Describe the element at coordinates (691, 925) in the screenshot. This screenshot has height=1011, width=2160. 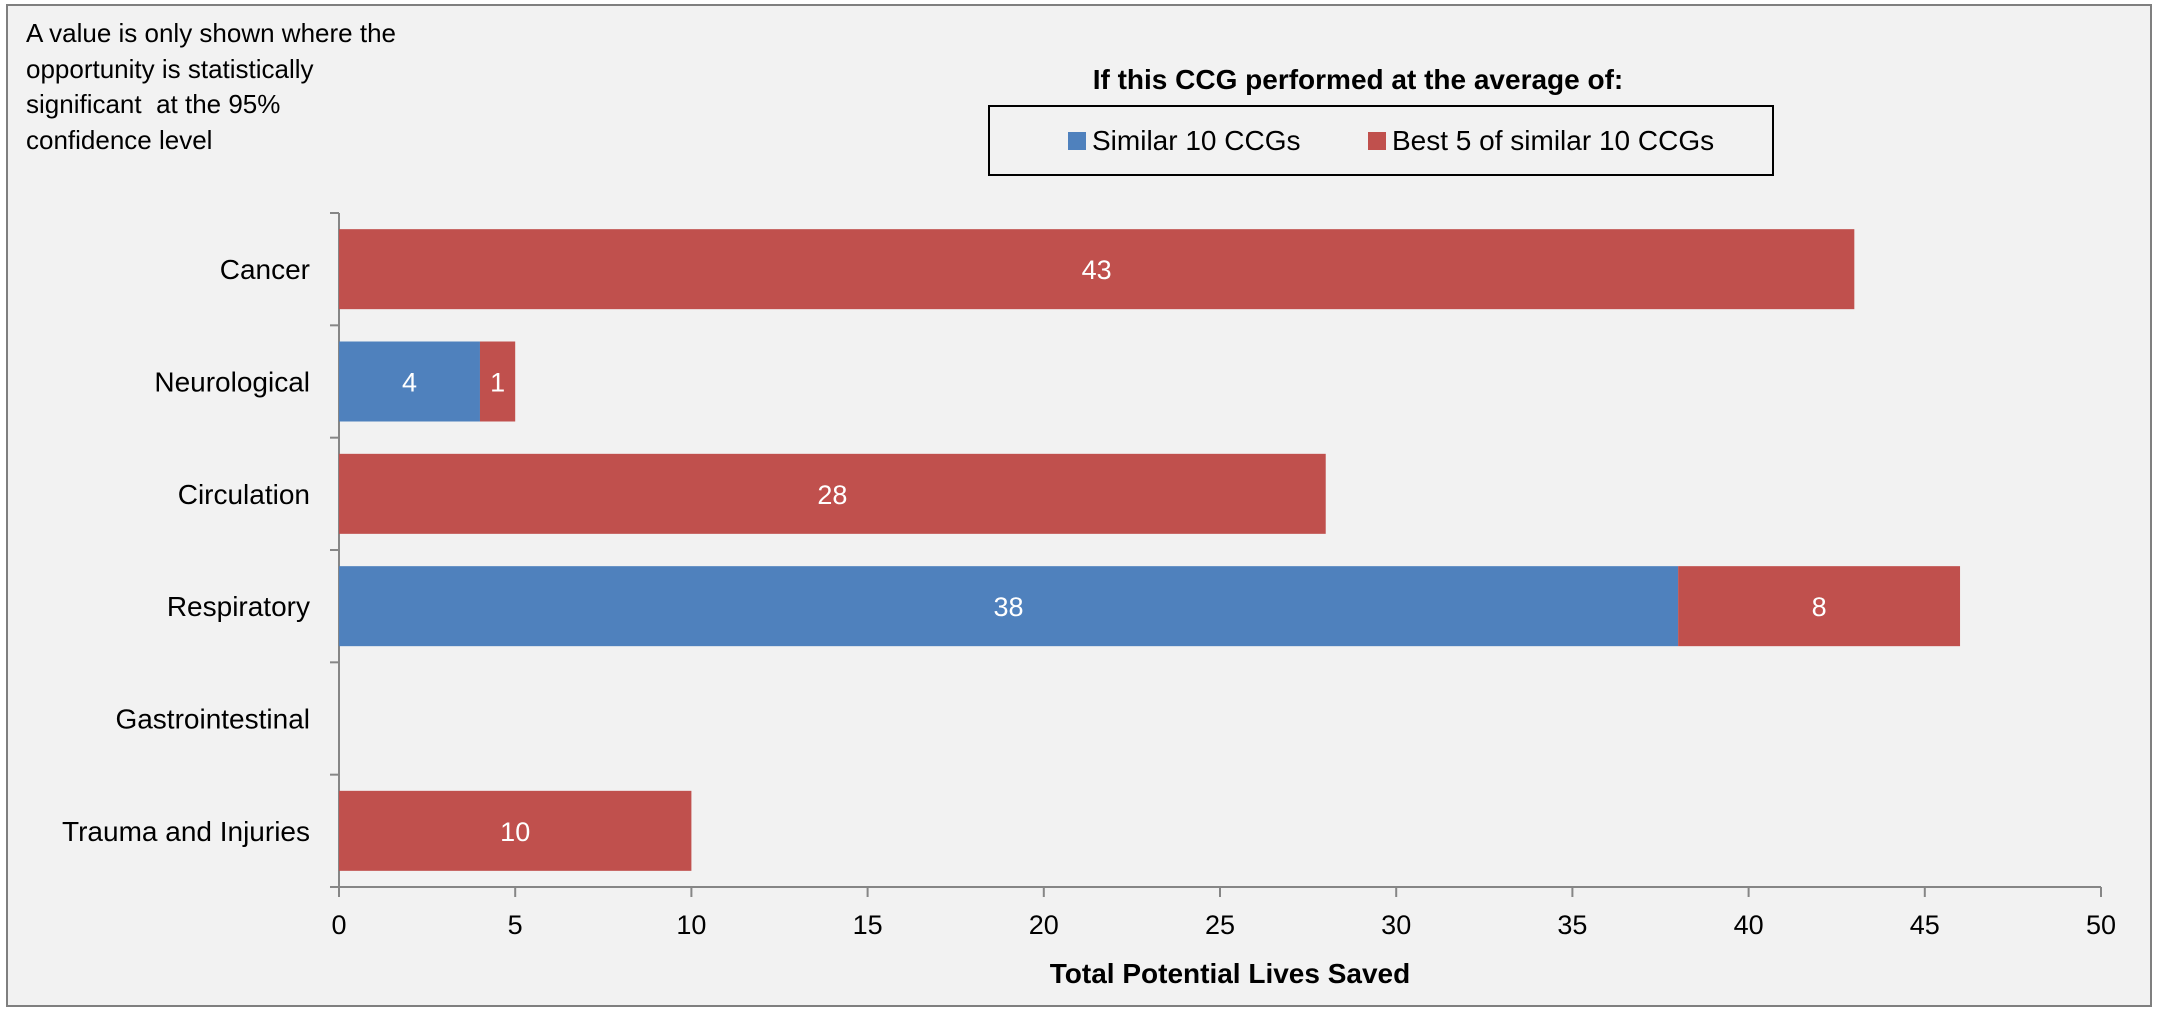
I see `x-tick-label: 10` at that location.